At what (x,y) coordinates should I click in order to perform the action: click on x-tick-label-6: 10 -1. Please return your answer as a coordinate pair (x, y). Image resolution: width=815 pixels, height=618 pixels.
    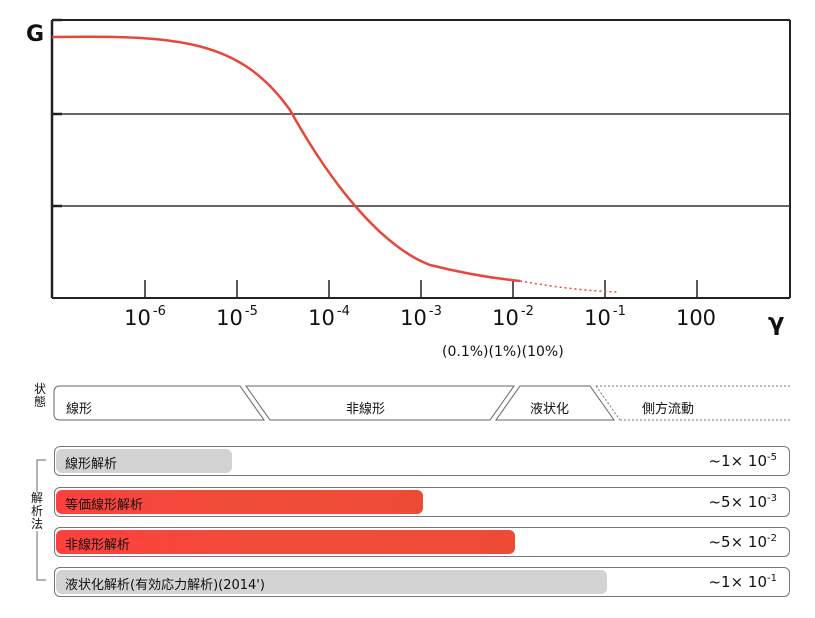
    Looking at the image, I should click on (605, 317).